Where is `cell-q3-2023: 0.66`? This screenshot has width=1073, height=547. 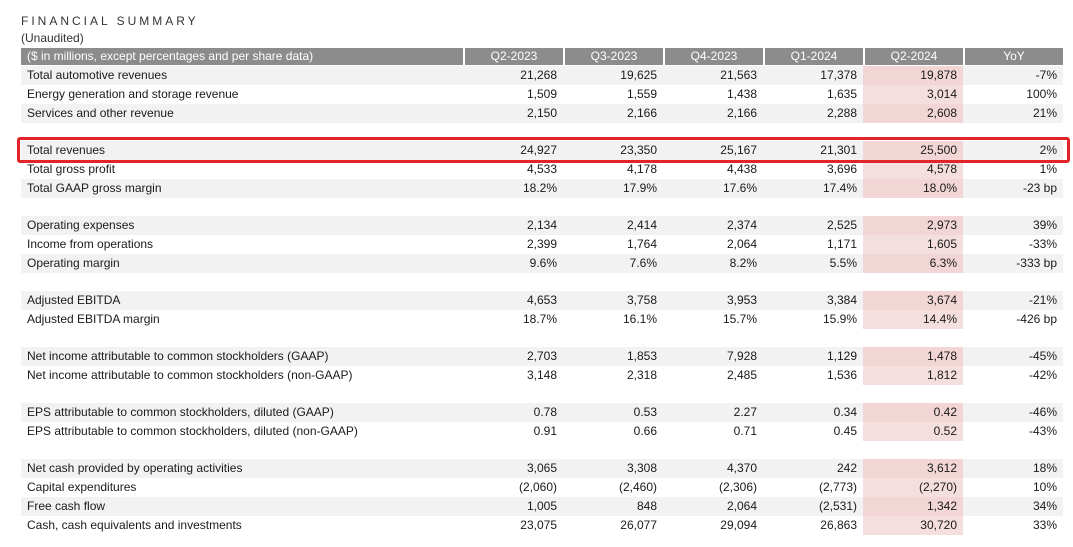
cell-q3-2023: 0.66 is located at coordinates (645, 431).